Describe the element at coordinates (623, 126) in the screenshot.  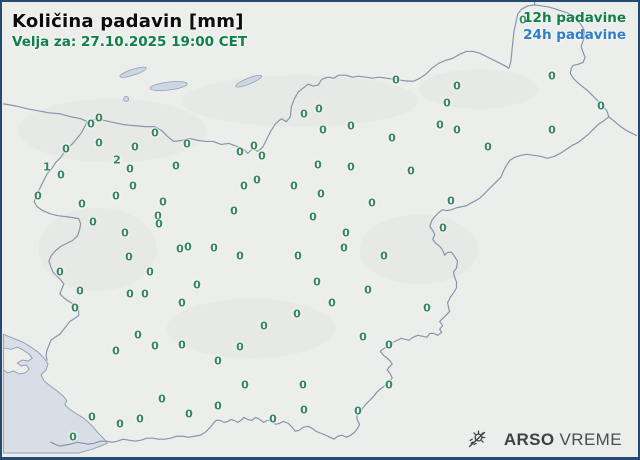
I see `border-hungary-croatia` at that location.